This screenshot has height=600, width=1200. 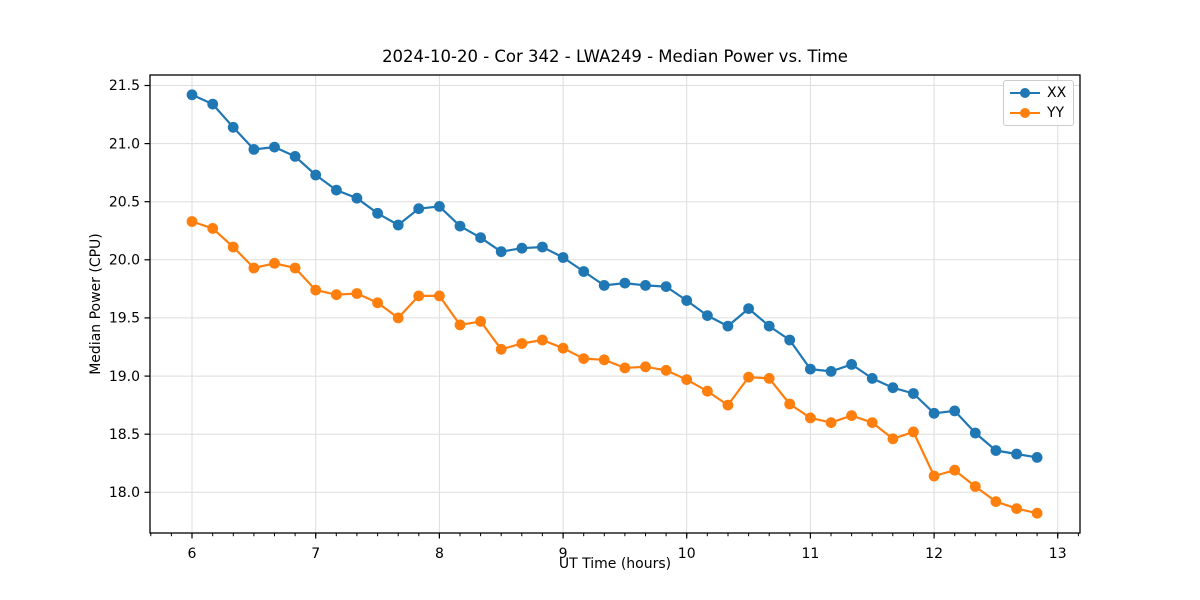 I want to click on x-tick-label: 10, so click(x=687, y=554).